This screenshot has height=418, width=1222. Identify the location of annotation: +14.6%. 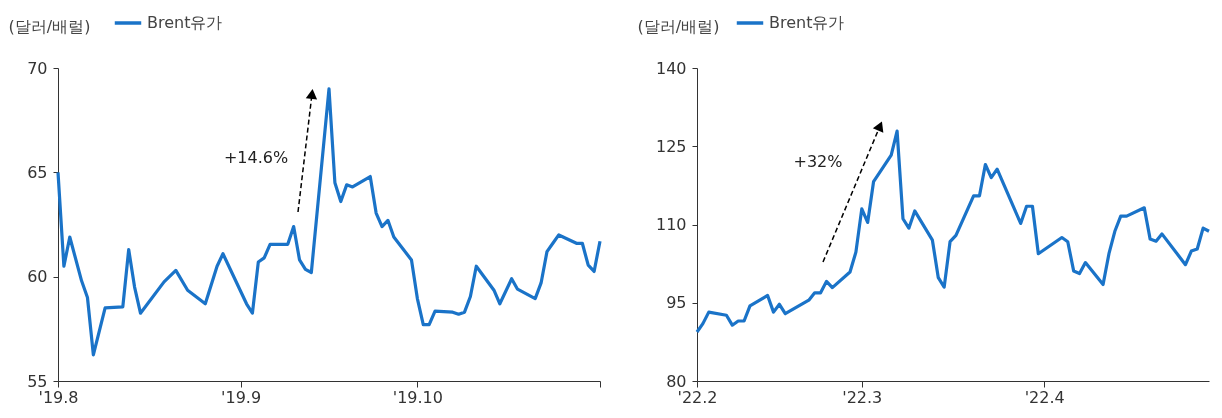
(256, 157).